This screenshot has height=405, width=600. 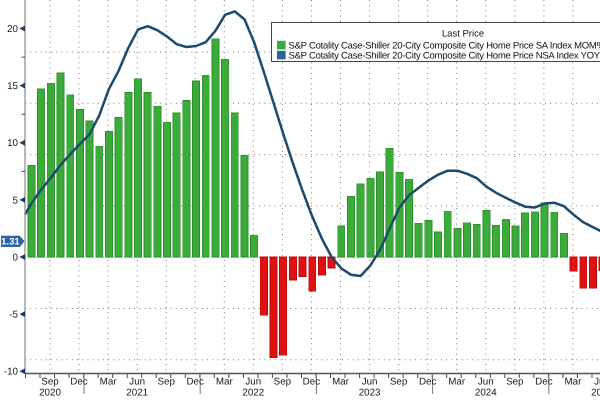 What do you see at coordinates (486, 393) in the screenshot?
I see `svg-text: 2024` at bounding box center [486, 393].